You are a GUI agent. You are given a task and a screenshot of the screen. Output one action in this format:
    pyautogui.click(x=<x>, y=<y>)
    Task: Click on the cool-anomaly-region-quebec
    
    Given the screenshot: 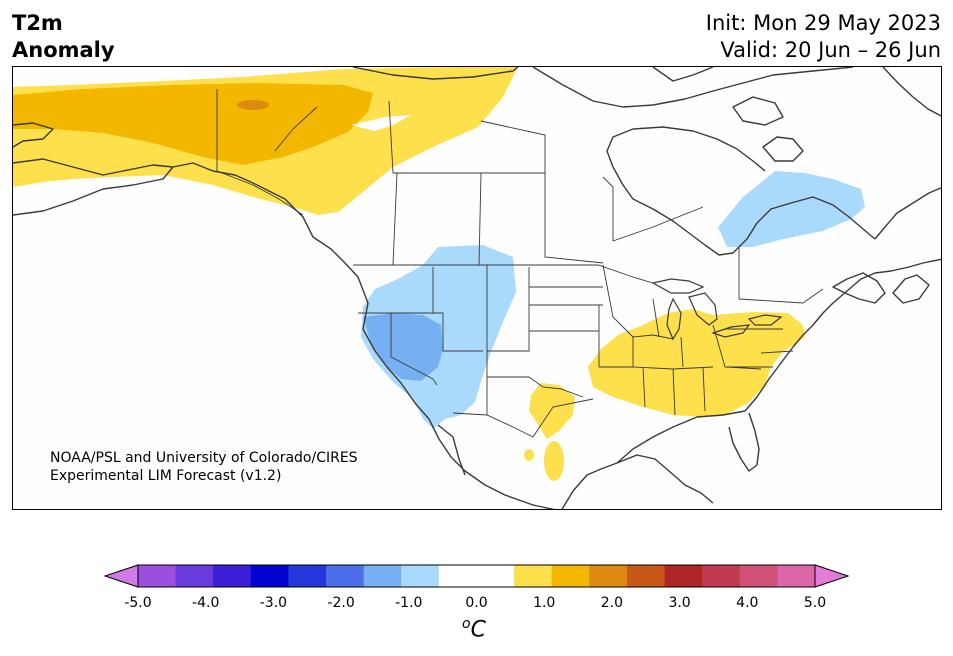 What is the action you would take?
    pyautogui.click(x=791, y=209)
    